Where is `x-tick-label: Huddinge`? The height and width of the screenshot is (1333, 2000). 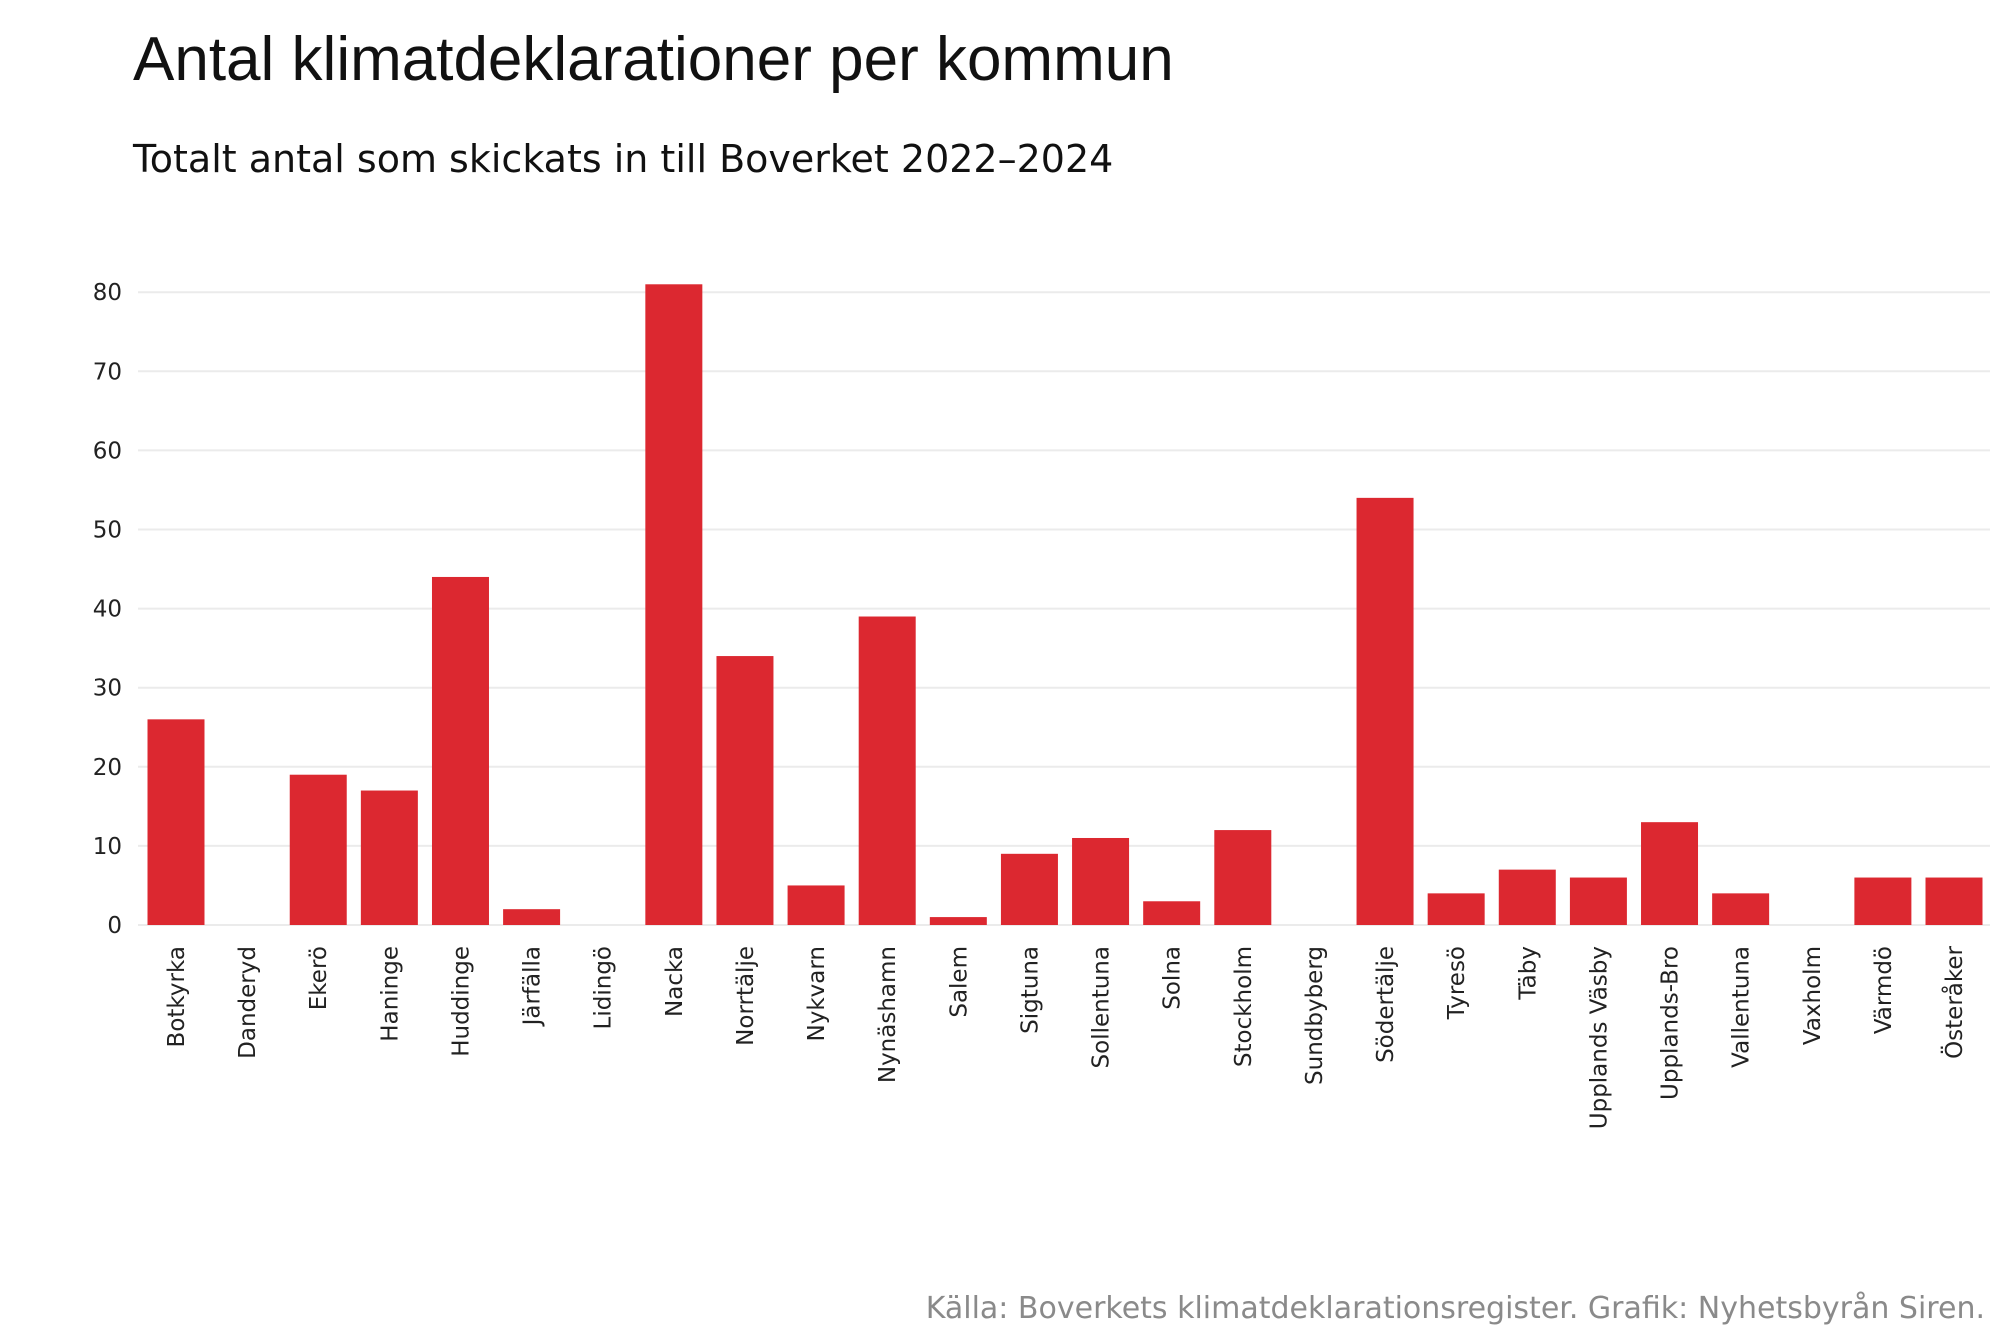
x-tick-label: Huddinge is located at coordinates (461, 1001).